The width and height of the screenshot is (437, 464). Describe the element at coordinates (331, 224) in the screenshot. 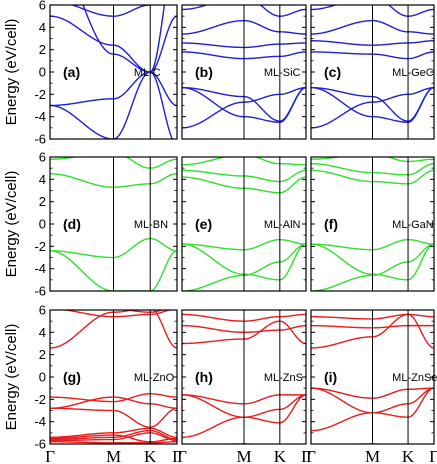

I see `panel-letter: (f)` at that location.